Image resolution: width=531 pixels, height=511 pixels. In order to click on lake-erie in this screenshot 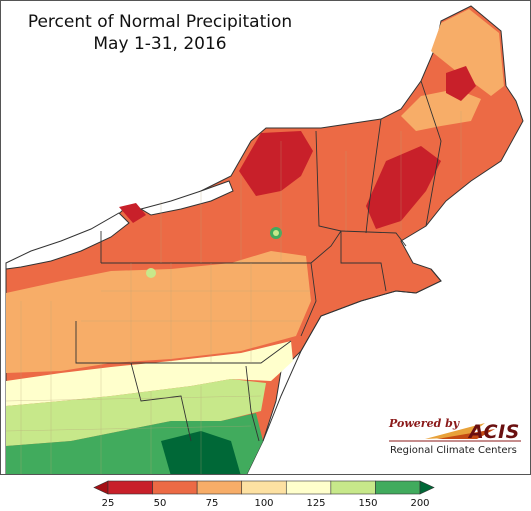, I will do `click(67, 241)`.